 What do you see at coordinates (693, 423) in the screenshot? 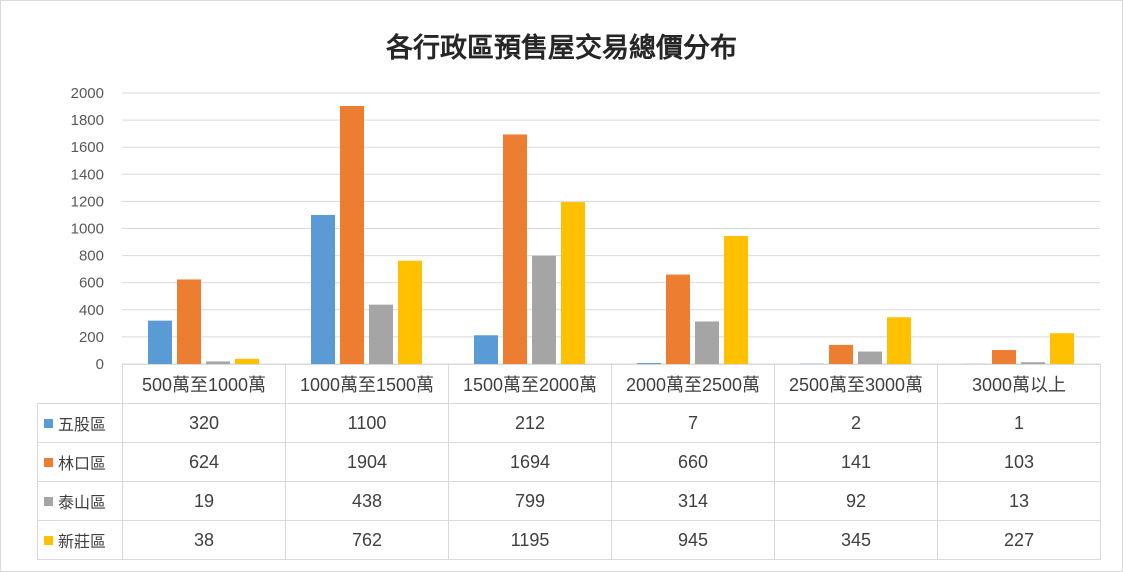
I see `data-label: 7` at bounding box center [693, 423].